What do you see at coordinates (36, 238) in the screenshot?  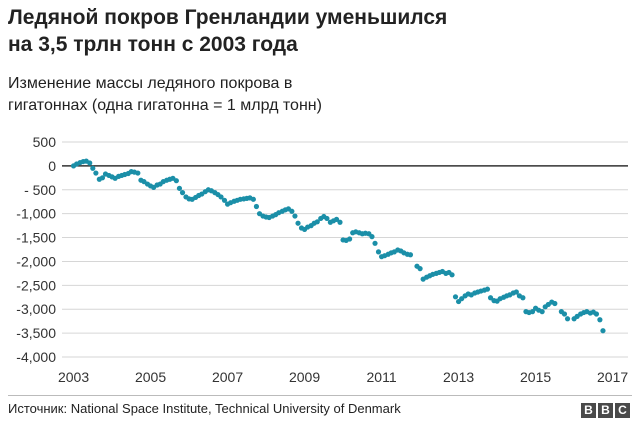 I see `y-tick-label: -1,500` at bounding box center [36, 238].